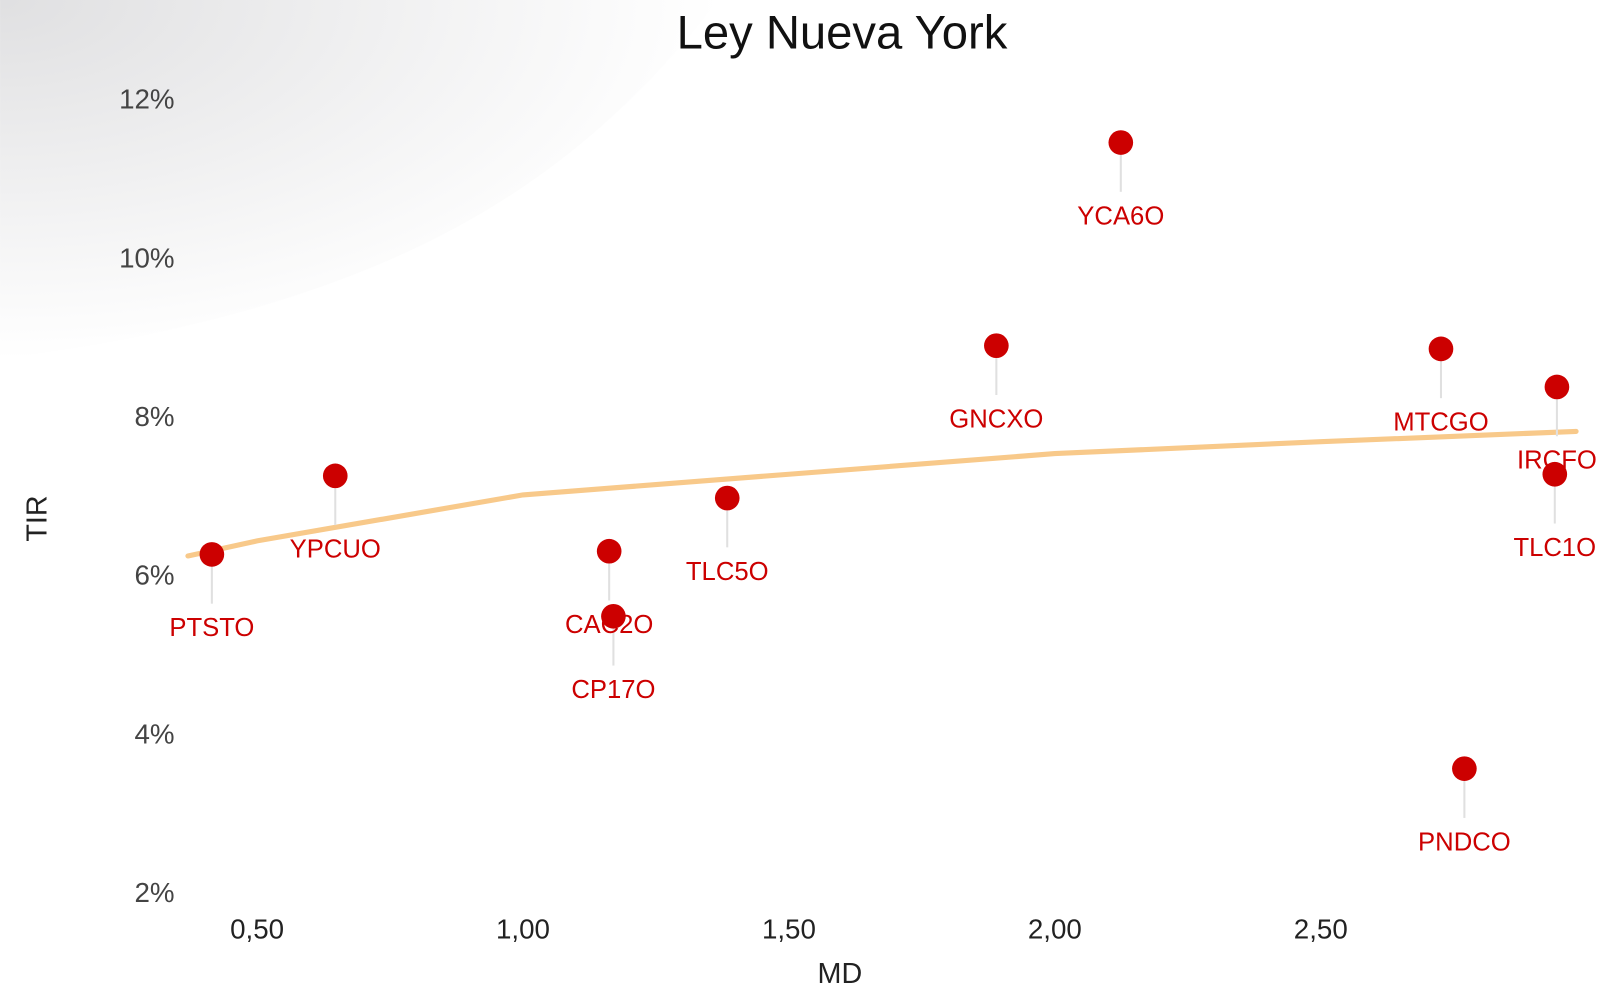 This screenshot has height=999, width=1610. I want to click on trend-line, so click(882, 493).